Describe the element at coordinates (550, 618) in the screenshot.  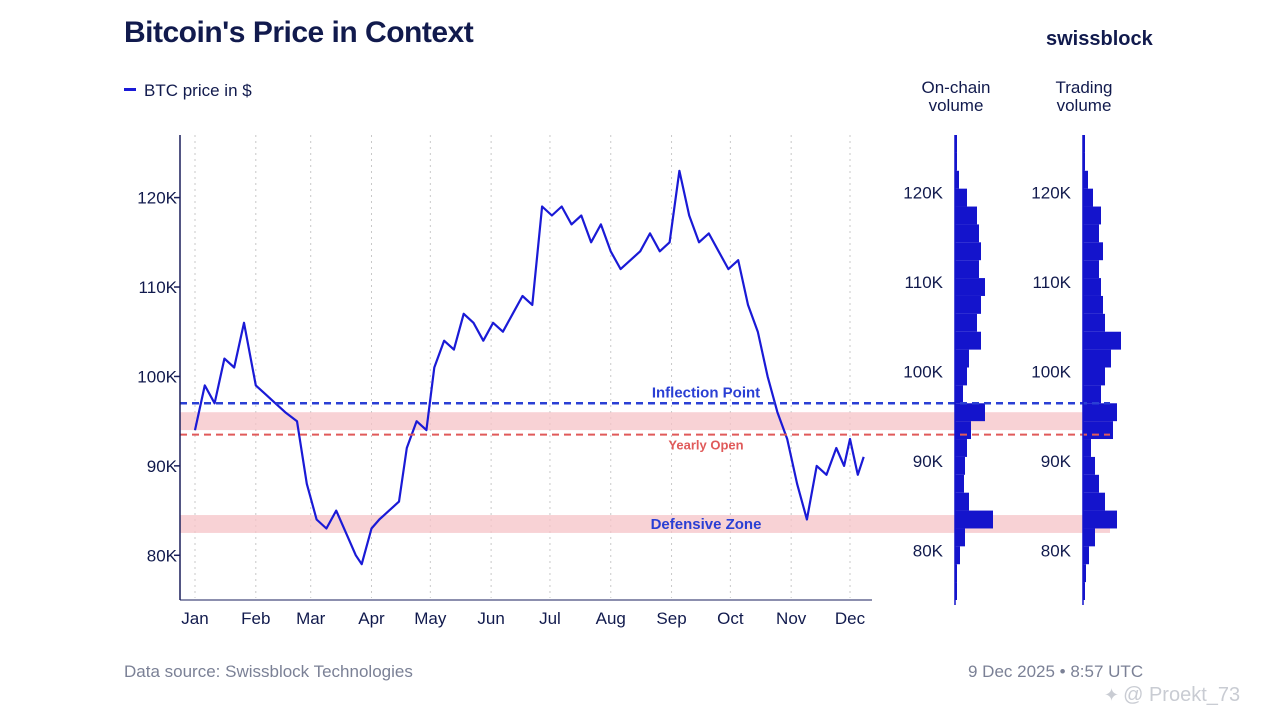
I see `x-tick-label: Jul` at that location.